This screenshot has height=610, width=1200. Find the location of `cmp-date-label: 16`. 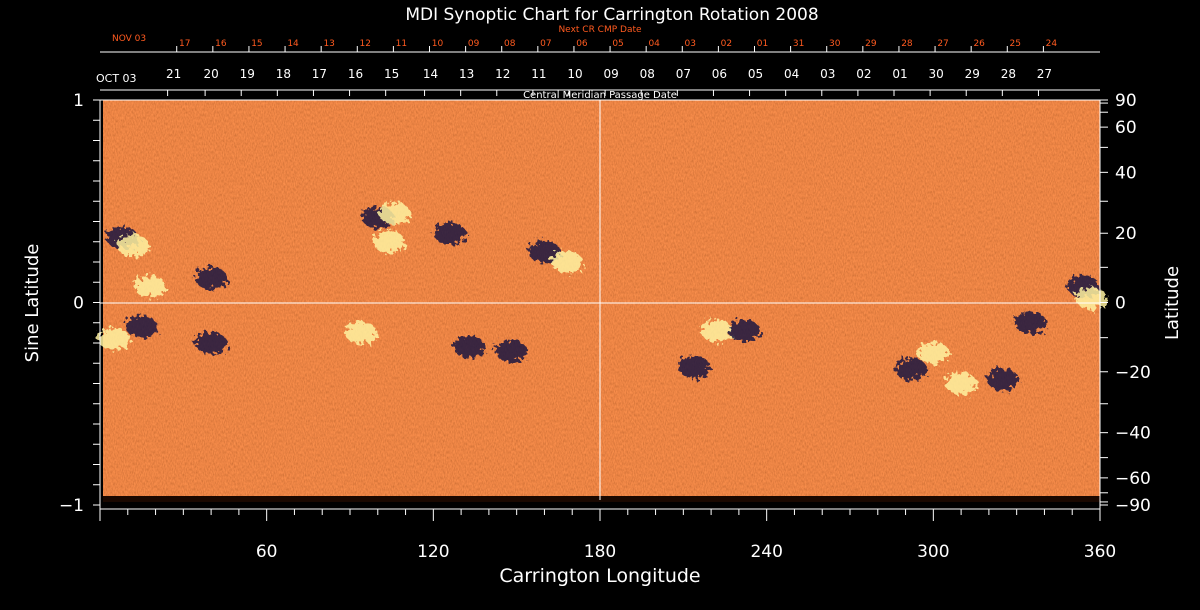

cmp-date-label: 16 is located at coordinates (355, 74).